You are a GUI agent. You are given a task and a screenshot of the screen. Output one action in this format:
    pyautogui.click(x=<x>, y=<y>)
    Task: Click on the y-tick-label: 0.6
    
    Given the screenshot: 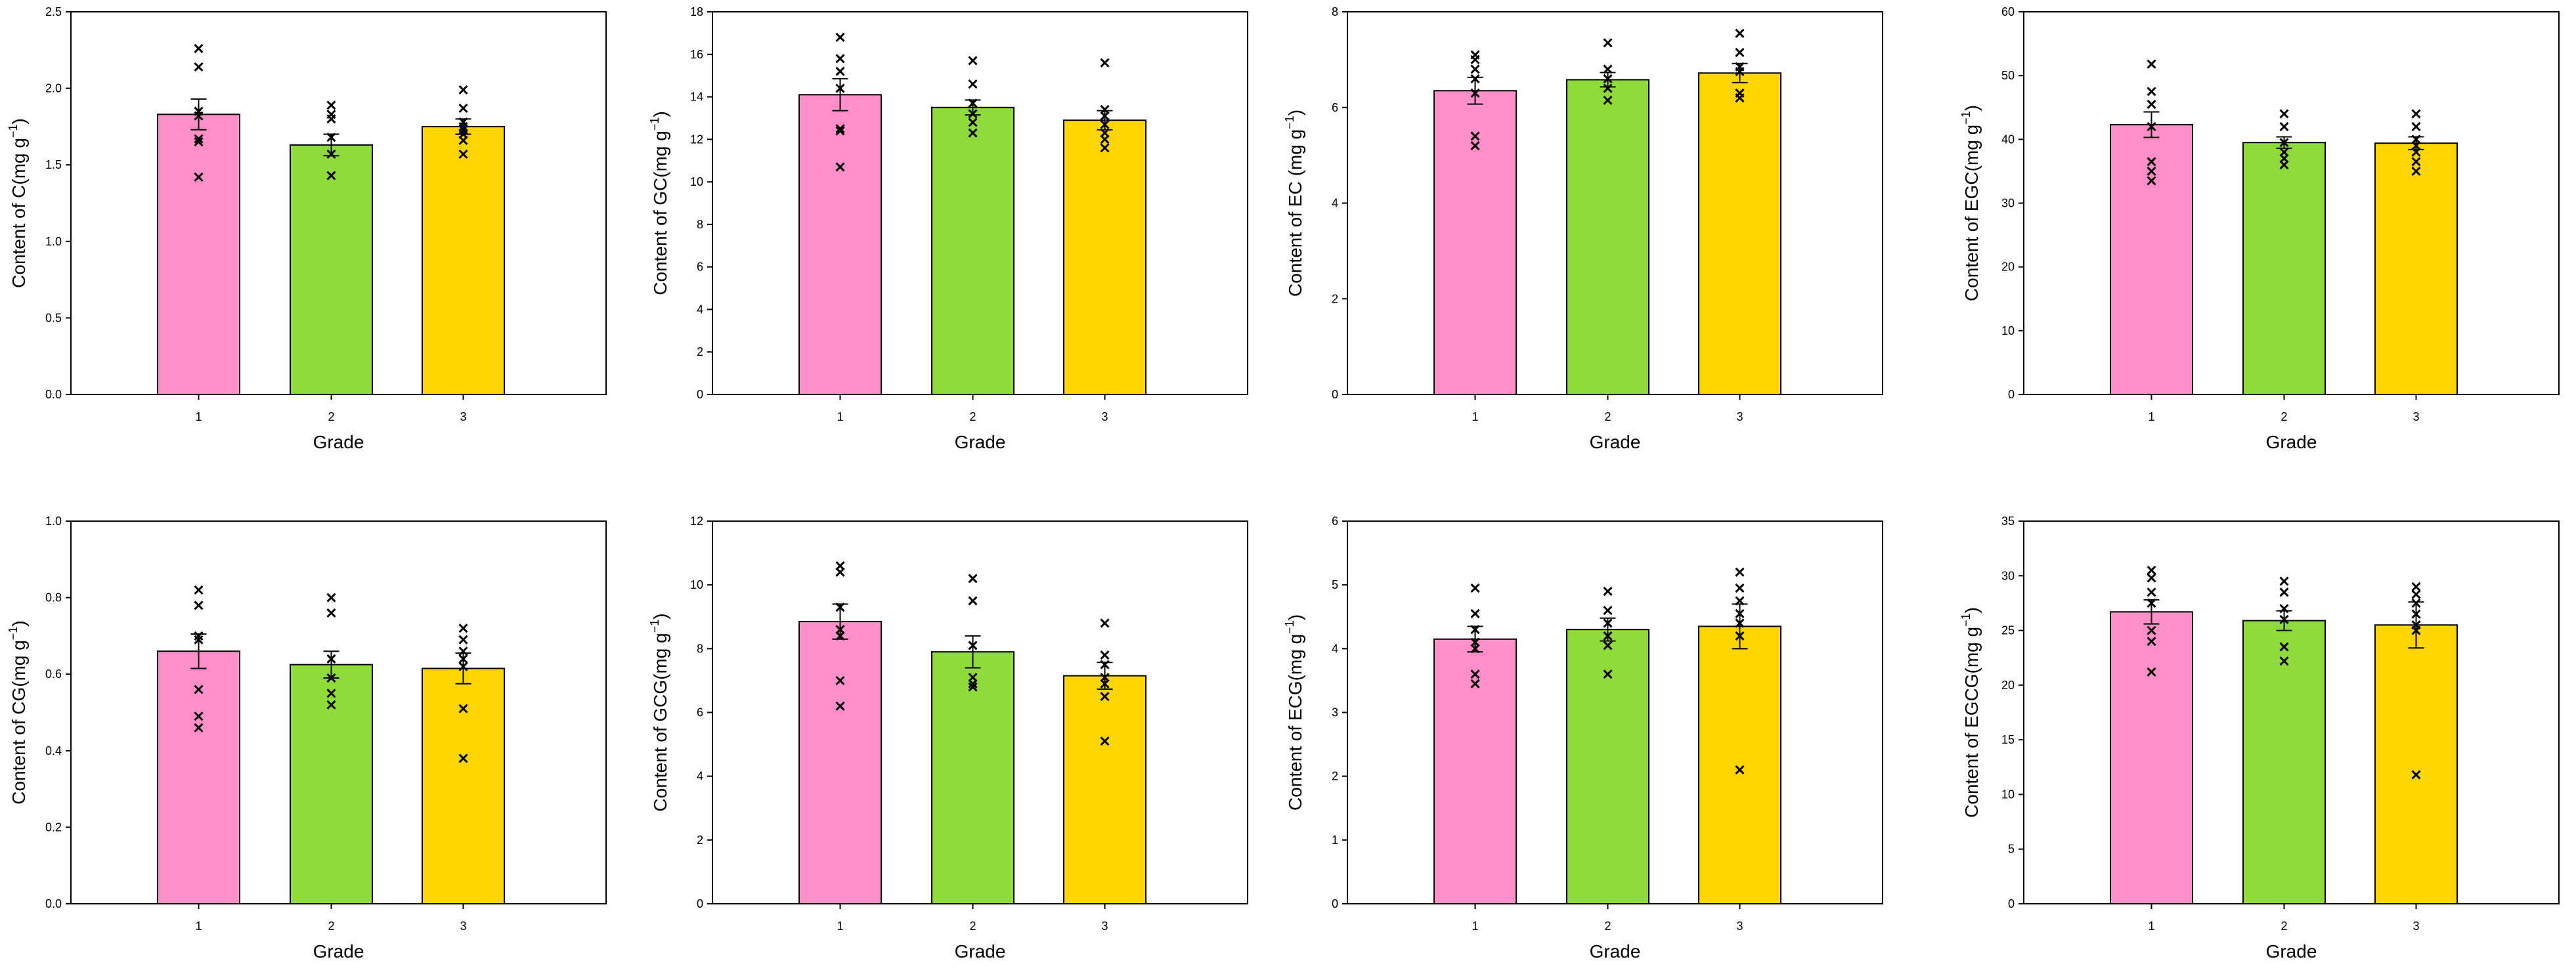 What is the action you would take?
    pyautogui.click(x=53, y=674)
    